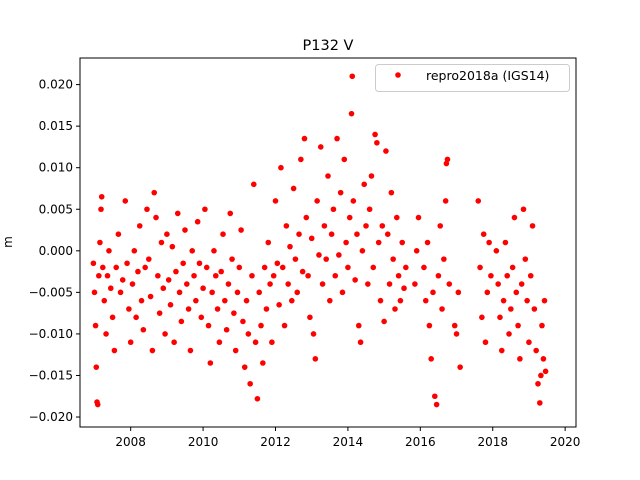 This screenshot has height=480, width=640. What do you see at coordinates (56, 168) in the screenshot?
I see `y-tick-label: 0.010` at bounding box center [56, 168].